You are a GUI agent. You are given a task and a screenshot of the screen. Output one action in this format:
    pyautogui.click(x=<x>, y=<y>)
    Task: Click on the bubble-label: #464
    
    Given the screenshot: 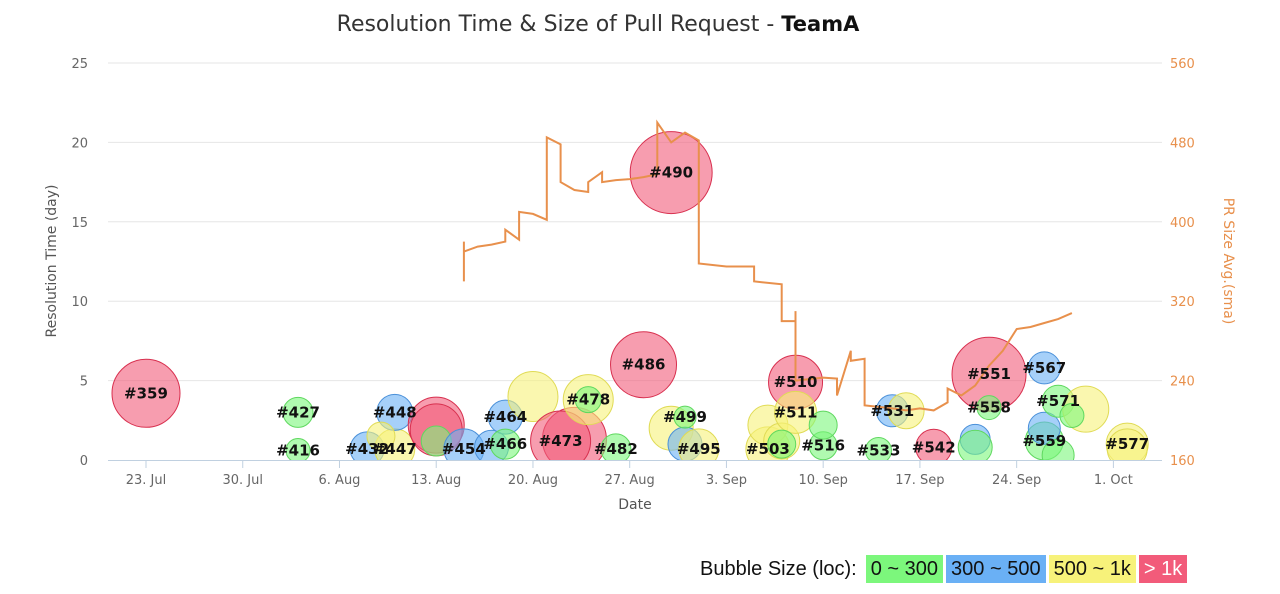 What is the action you would take?
    pyautogui.click(x=505, y=417)
    